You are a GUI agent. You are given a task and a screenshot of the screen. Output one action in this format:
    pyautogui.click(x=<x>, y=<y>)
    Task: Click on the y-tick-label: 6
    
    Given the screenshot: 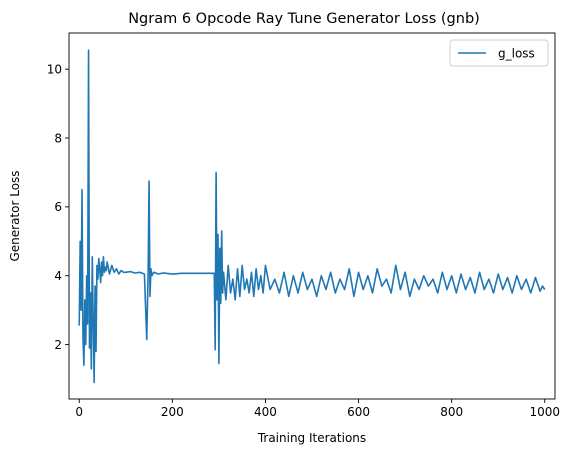 What is the action you would take?
    pyautogui.click(x=58, y=207)
    